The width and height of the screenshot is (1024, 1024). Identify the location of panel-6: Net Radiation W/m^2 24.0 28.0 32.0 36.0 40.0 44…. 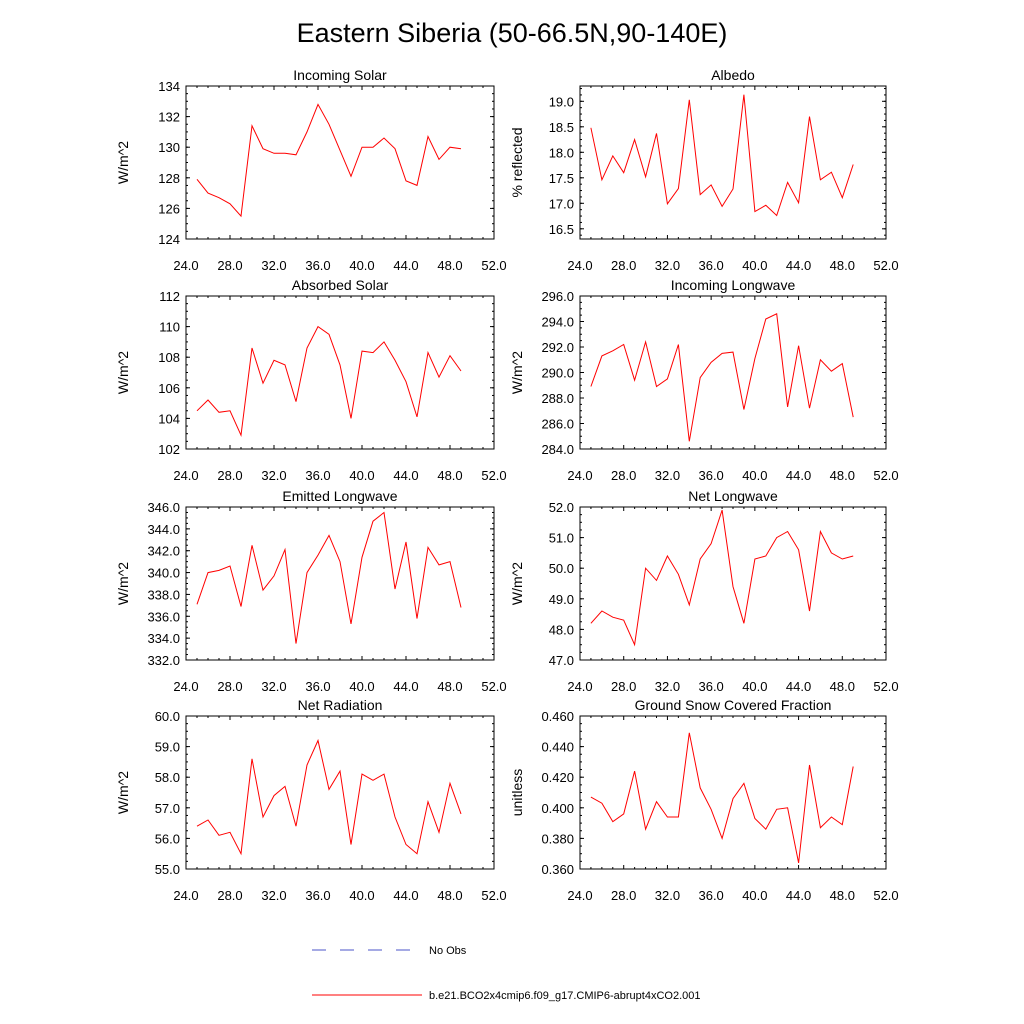
(311, 800).